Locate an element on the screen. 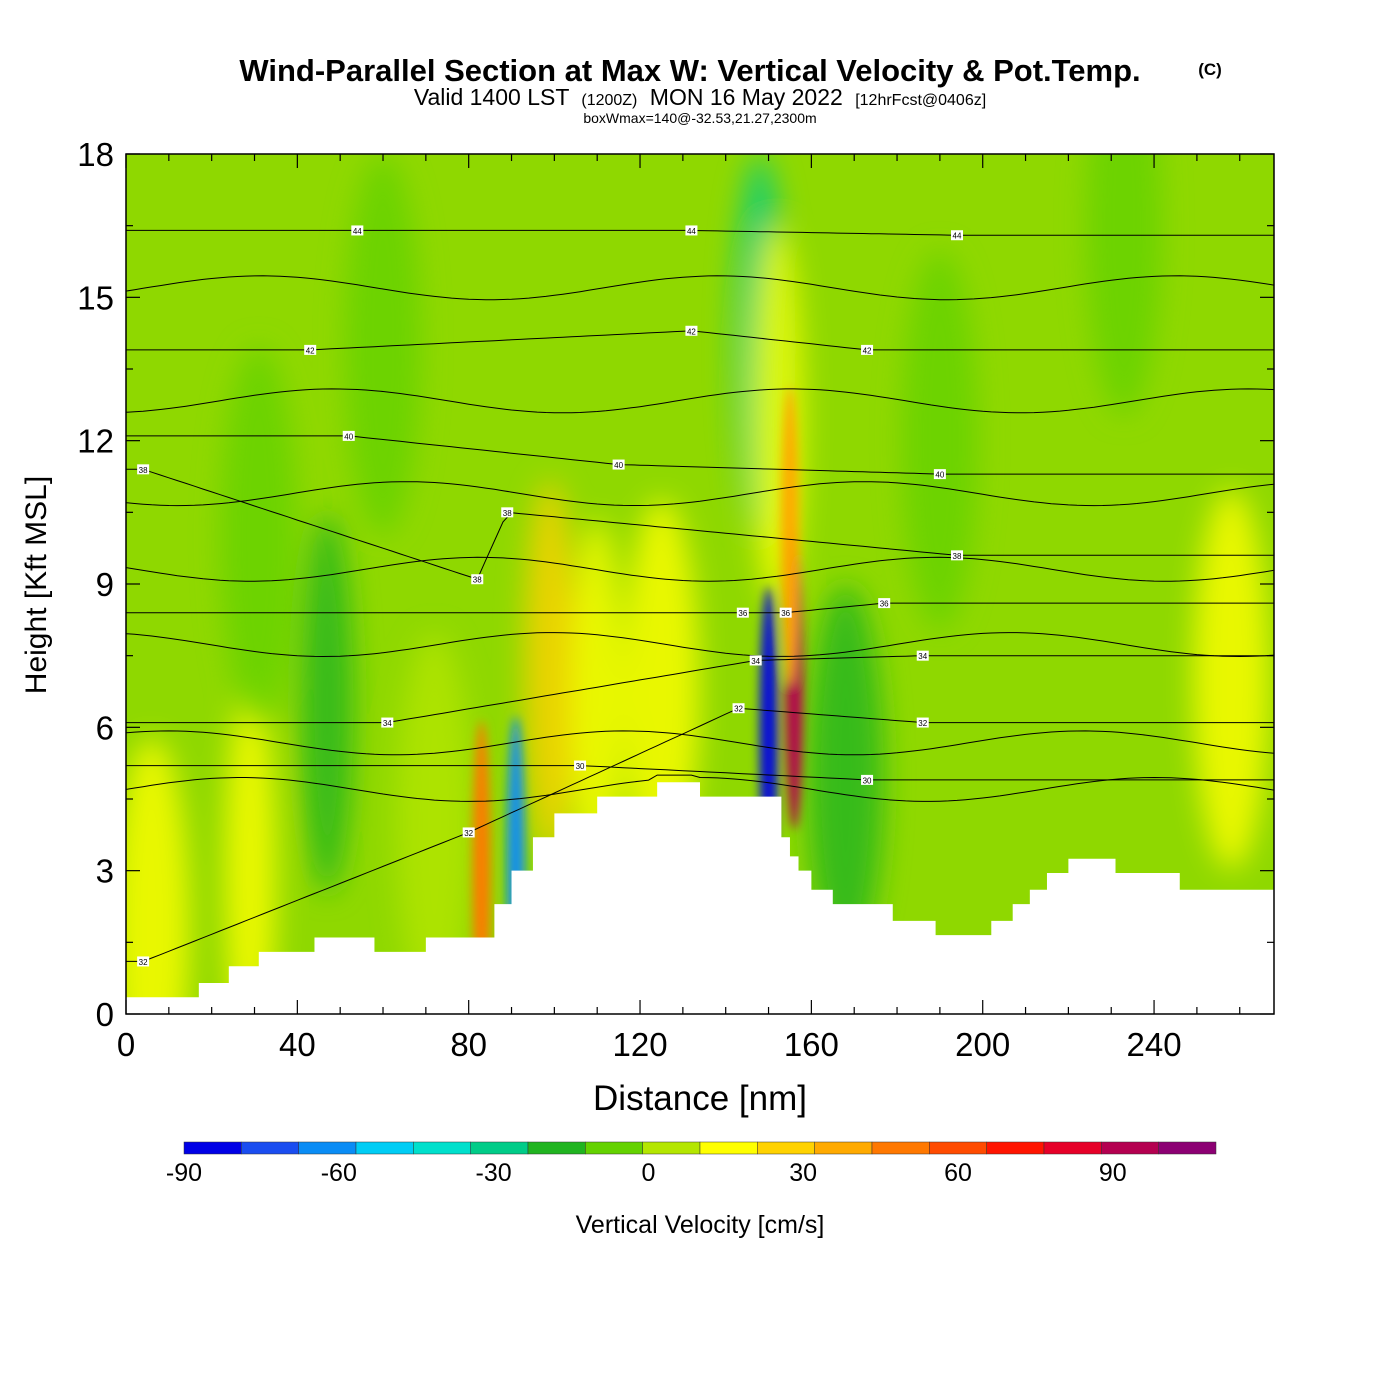 This screenshot has width=1400, height=1400. x-tick-label: 240 is located at coordinates (1154, 1044).